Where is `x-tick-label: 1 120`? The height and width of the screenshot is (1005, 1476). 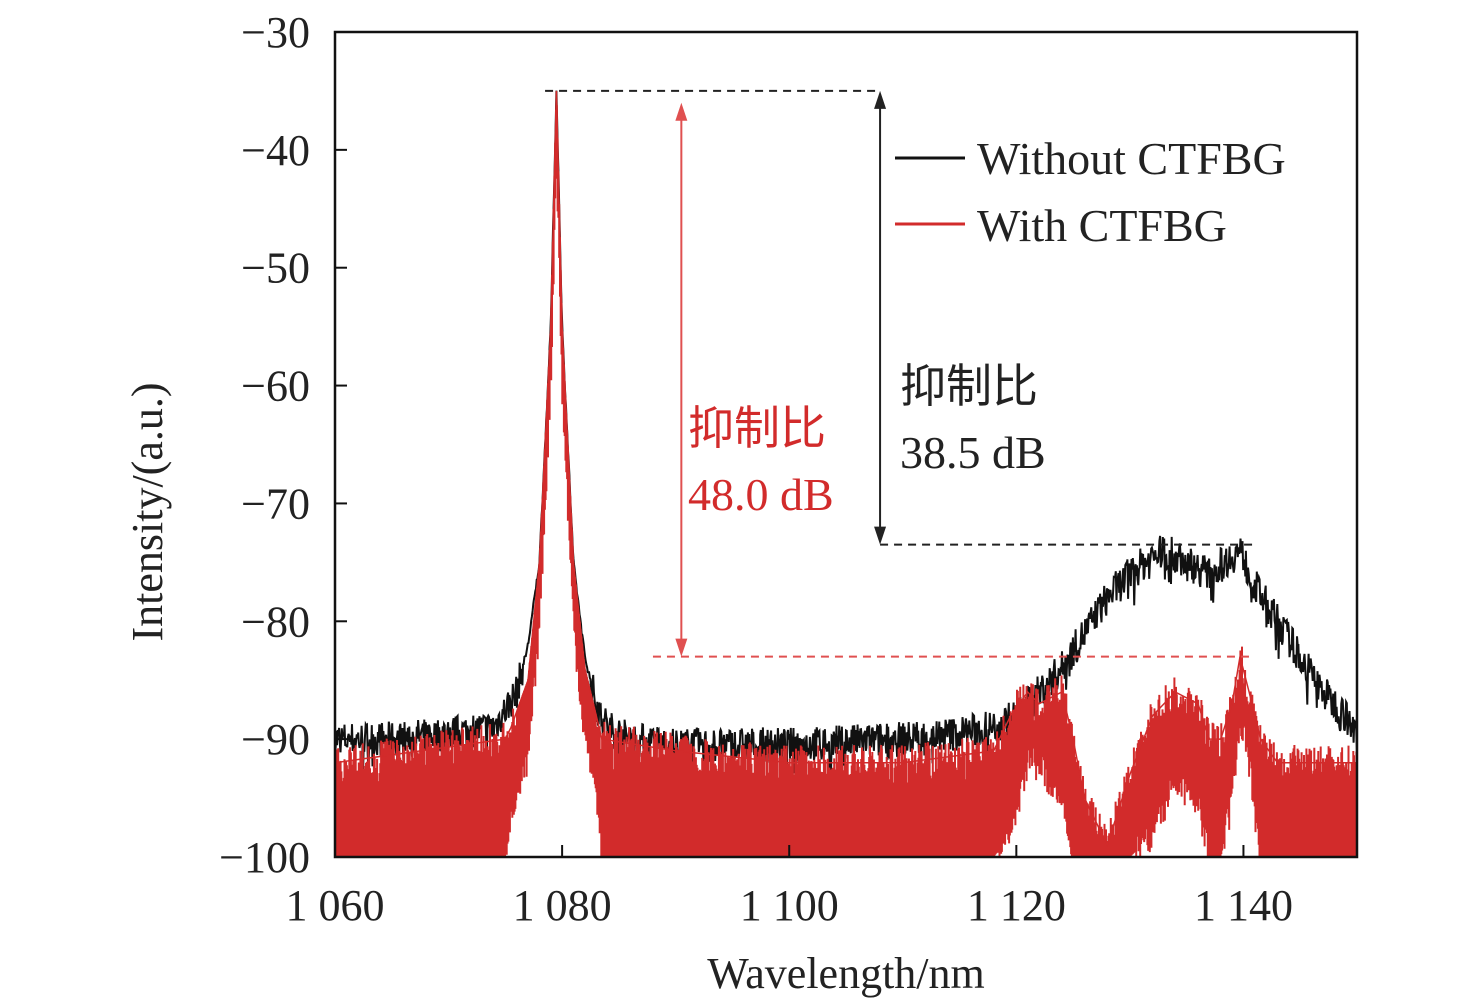 x-tick-label: 1 120 is located at coordinates (1016, 905).